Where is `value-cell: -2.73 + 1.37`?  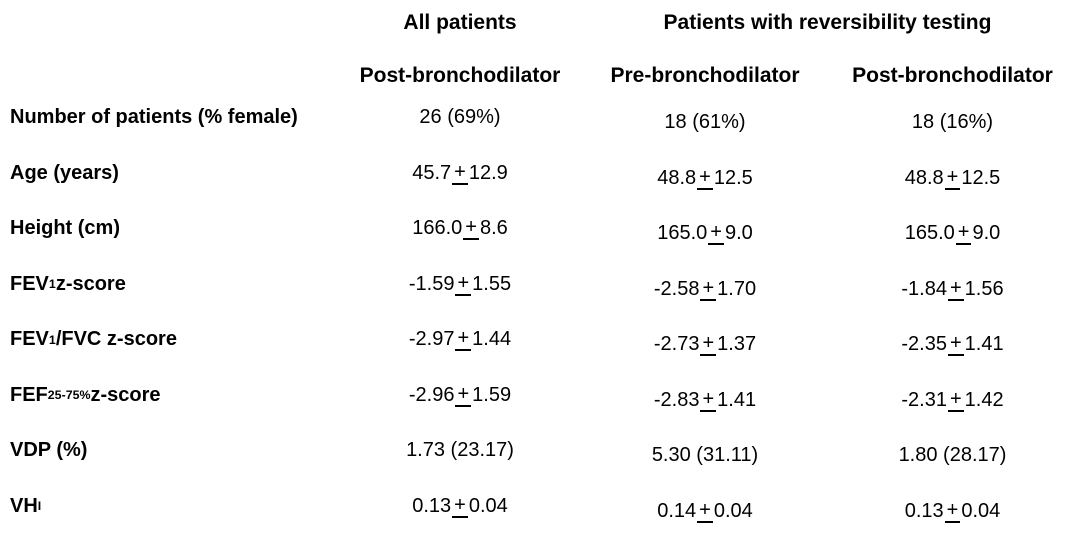
value-cell: -2.73 + 1.37 is located at coordinates (705, 344).